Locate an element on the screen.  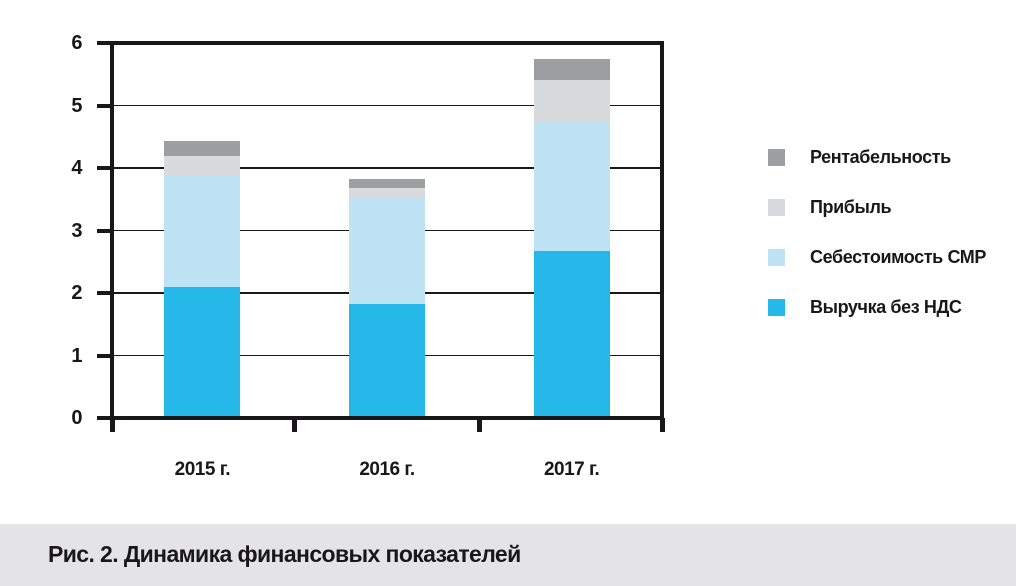
legend-item: Прибыль is located at coordinates (830, 206).